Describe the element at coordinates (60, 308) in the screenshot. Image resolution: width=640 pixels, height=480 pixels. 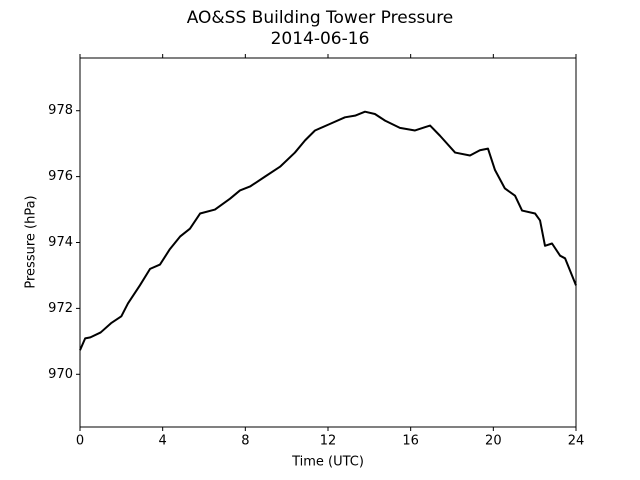
I see `y-tick-label: 972` at that location.